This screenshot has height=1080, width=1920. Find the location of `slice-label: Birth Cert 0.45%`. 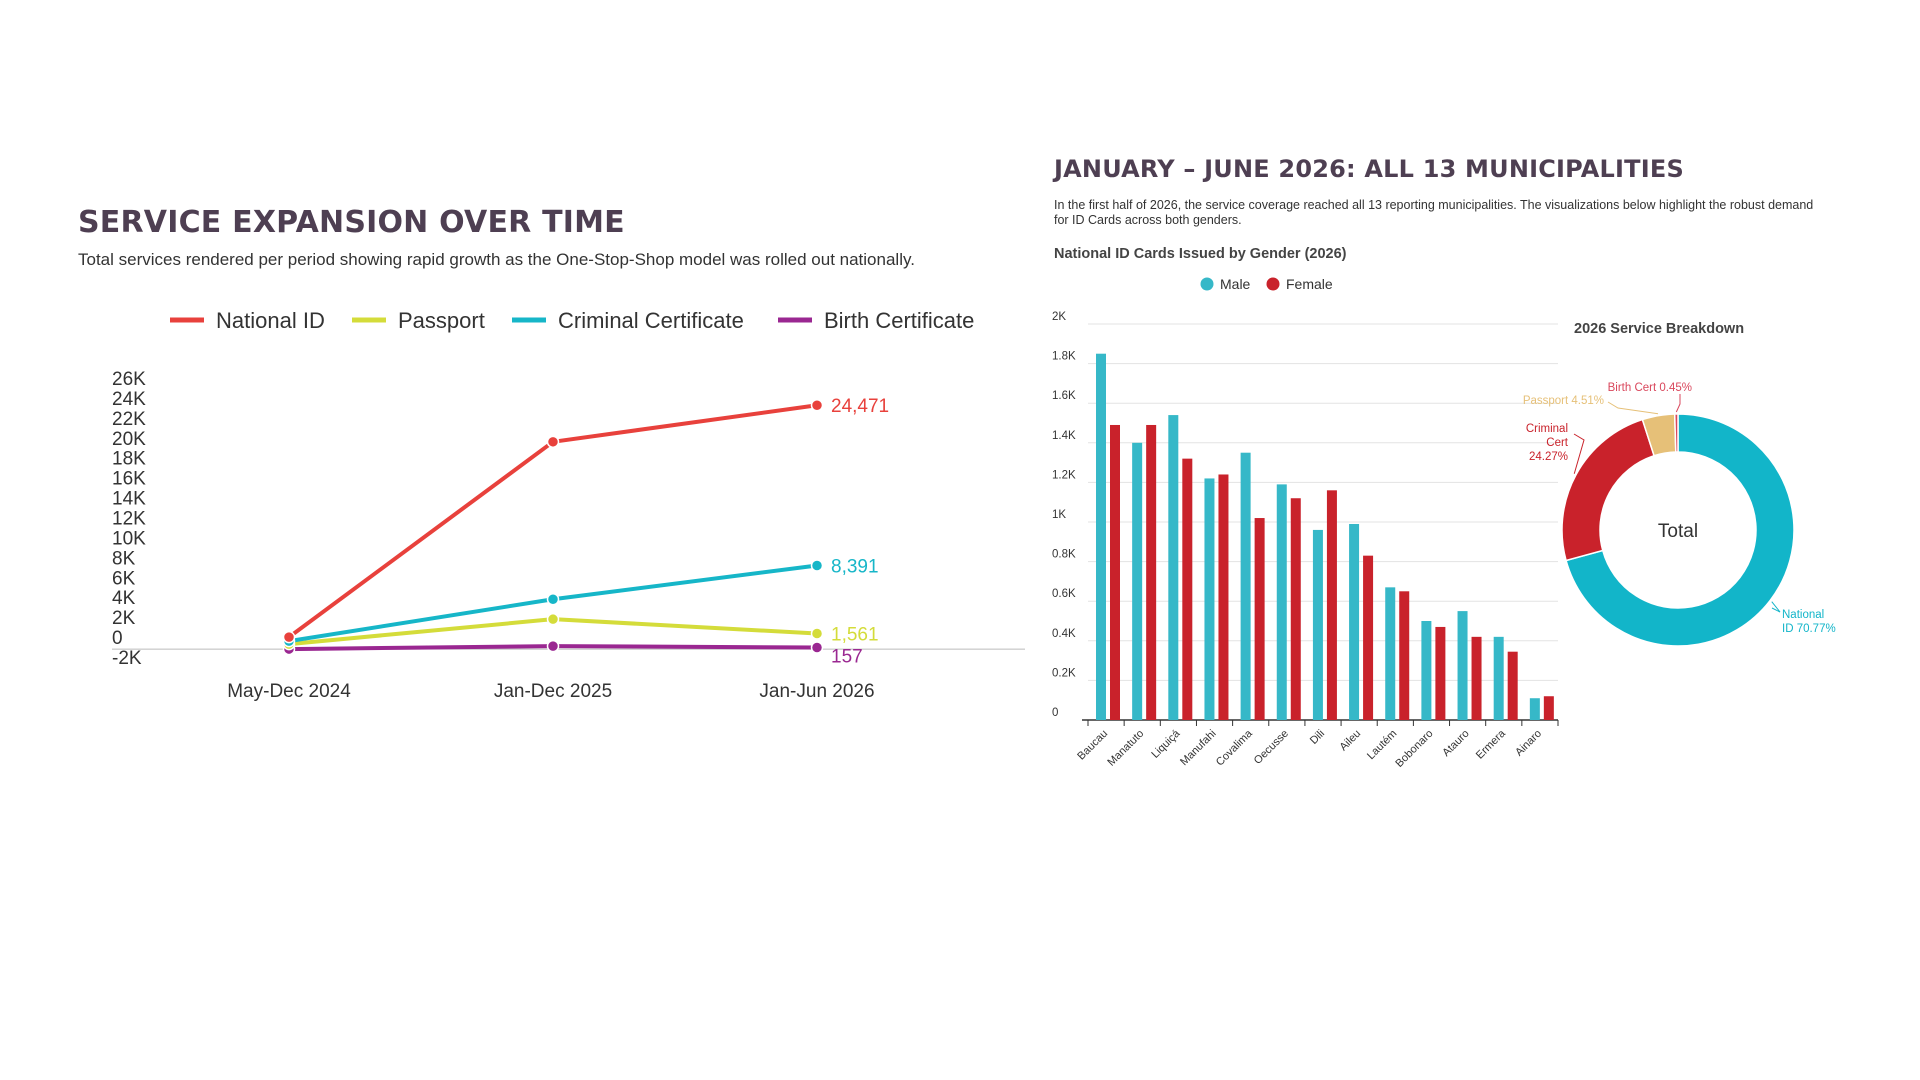

slice-label: Birth Cert 0.45% is located at coordinates (1650, 388).